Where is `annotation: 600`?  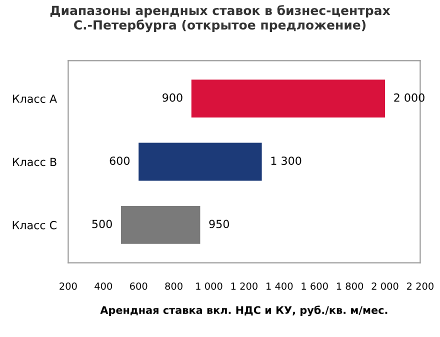 annotation: 600 is located at coordinates (120, 160).